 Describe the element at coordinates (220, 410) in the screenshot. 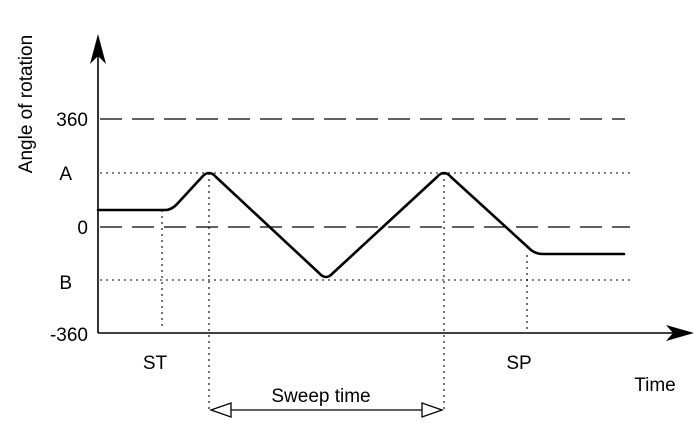

I see `sweep-time-arrow-left` at that location.